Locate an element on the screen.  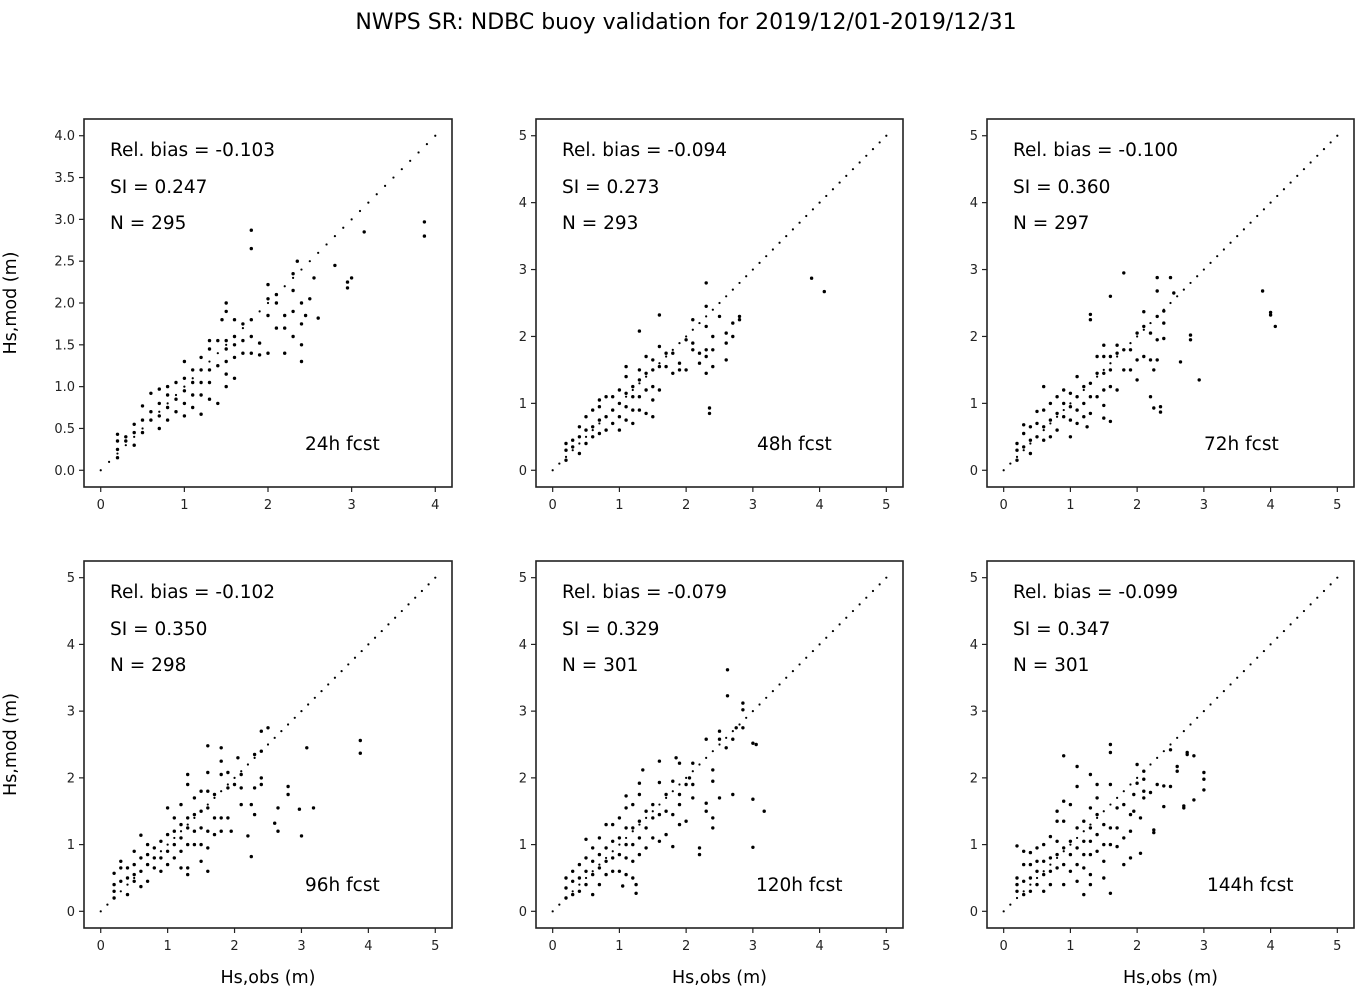
x-tick-label: 1 is located at coordinates (1070, 505).